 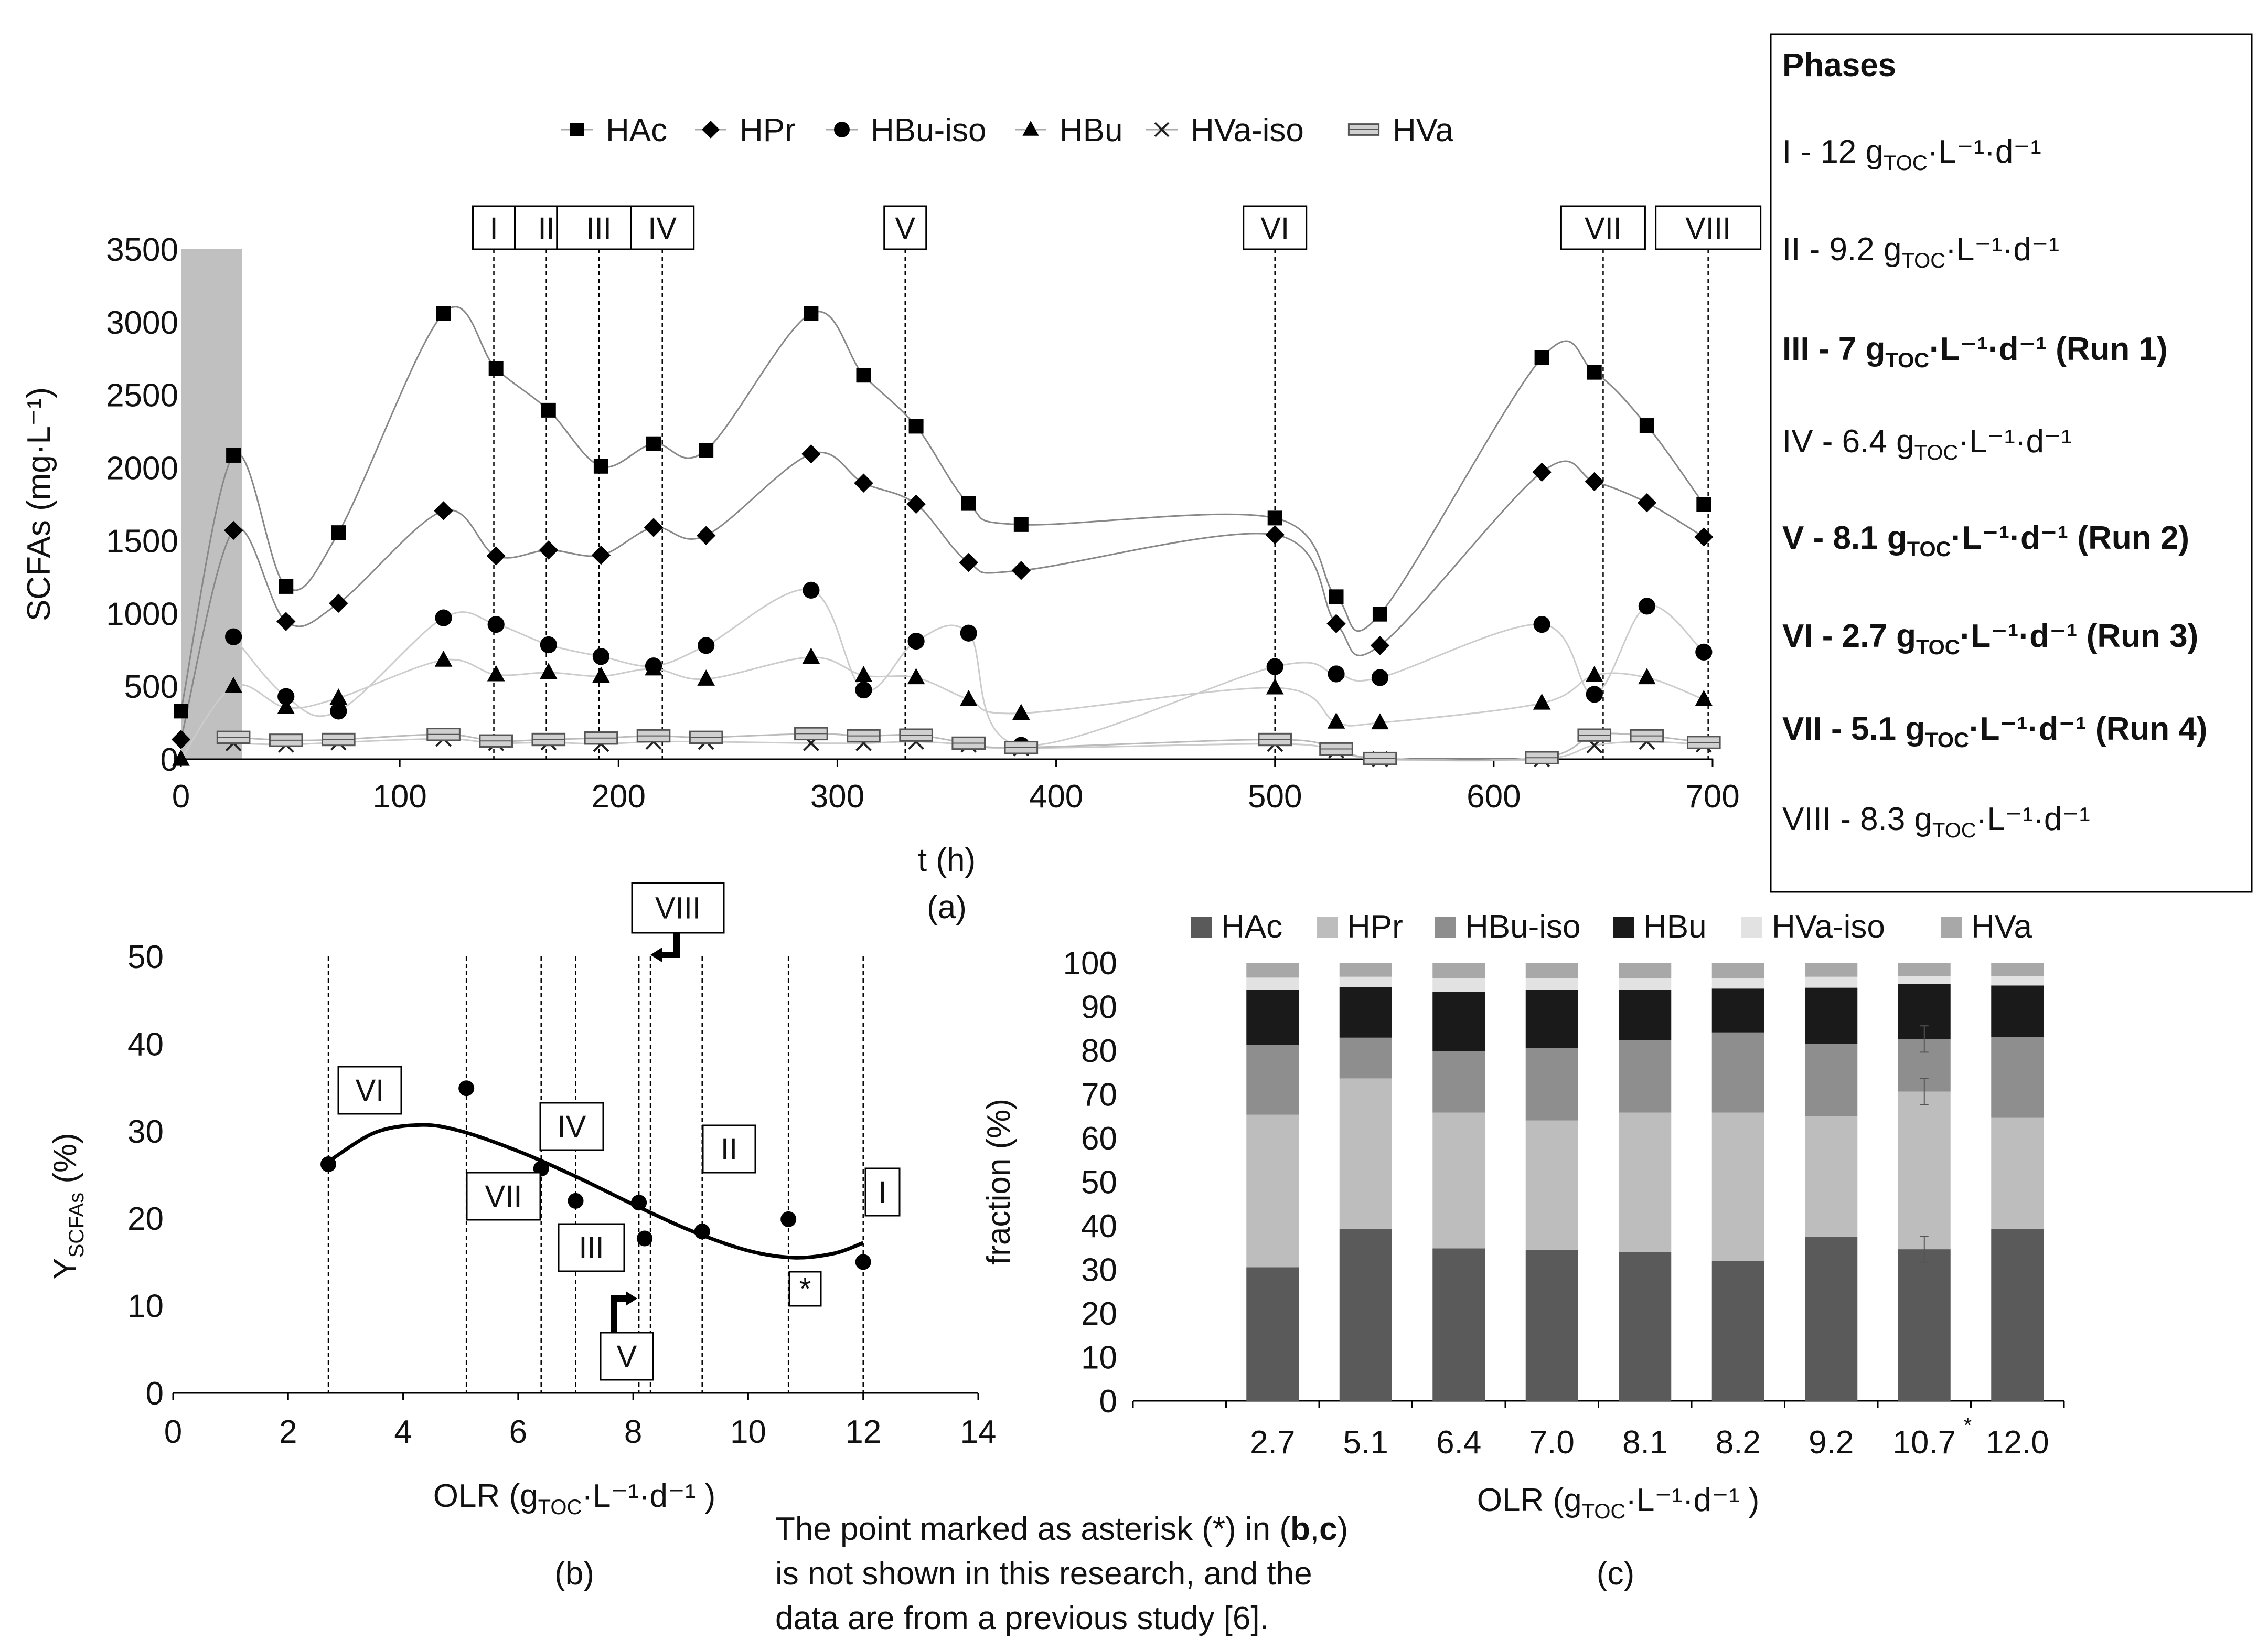 What do you see at coordinates (1092, 130) in the screenshot?
I see `legend-label-hbu: HBu` at bounding box center [1092, 130].